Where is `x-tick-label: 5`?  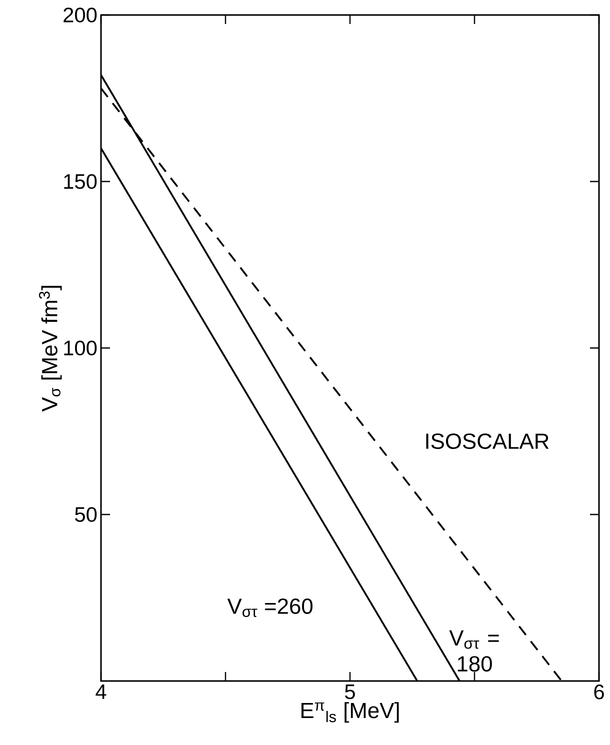
x-tick-label: 5 is located at coordinates (350, 692).